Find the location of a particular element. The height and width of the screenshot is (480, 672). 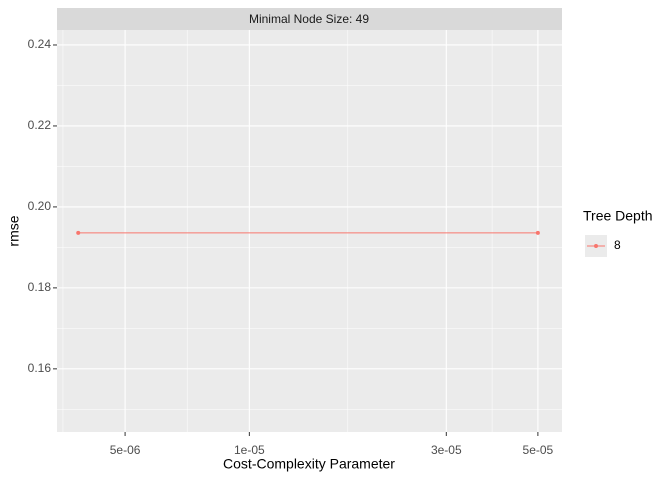

y-tick-label: 0.24 is located at coordinates (40, 44).